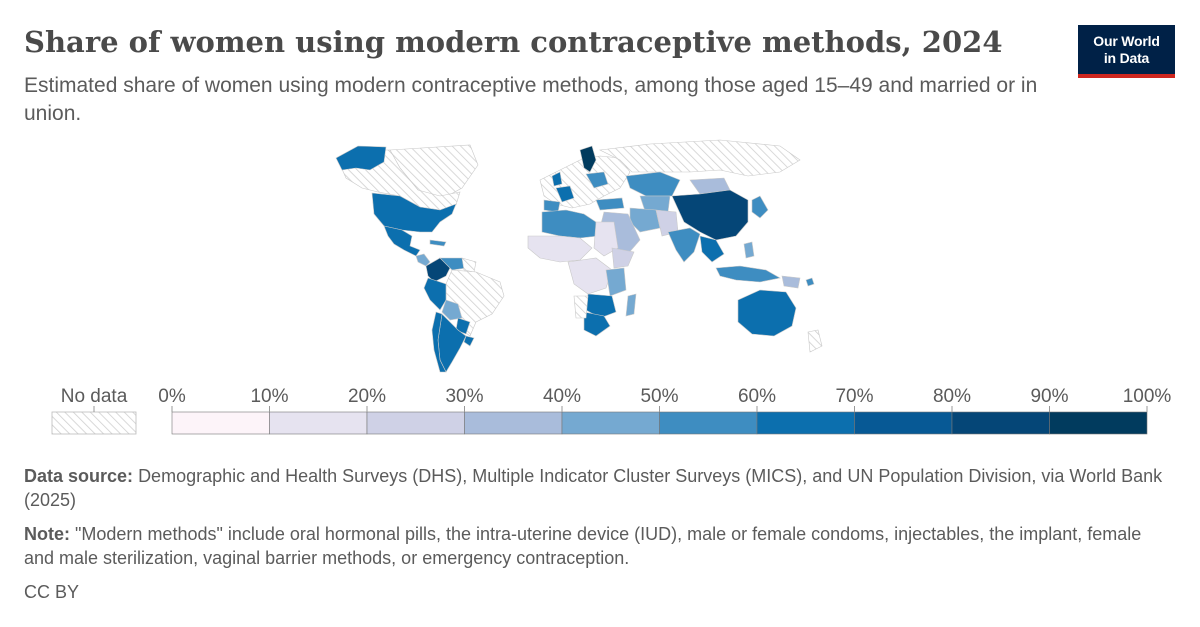 Image resolution: width=1200 pixels, height=627 pixels. What do you see at coordinates (1126, 40) in the screenshot?
I see `logo-line-1: Our World` at bounding box center [1126, 40].